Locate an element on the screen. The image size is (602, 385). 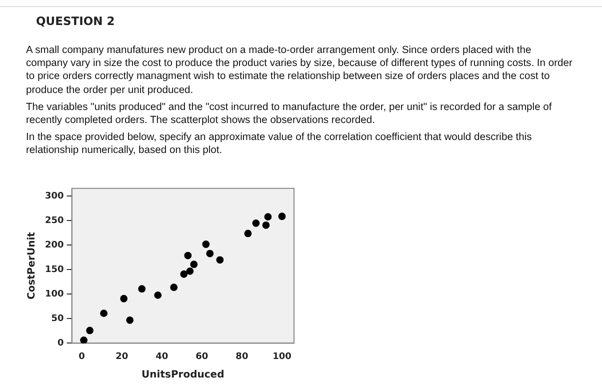
x-tick-label: 100 is located at coordinates (282, 357).